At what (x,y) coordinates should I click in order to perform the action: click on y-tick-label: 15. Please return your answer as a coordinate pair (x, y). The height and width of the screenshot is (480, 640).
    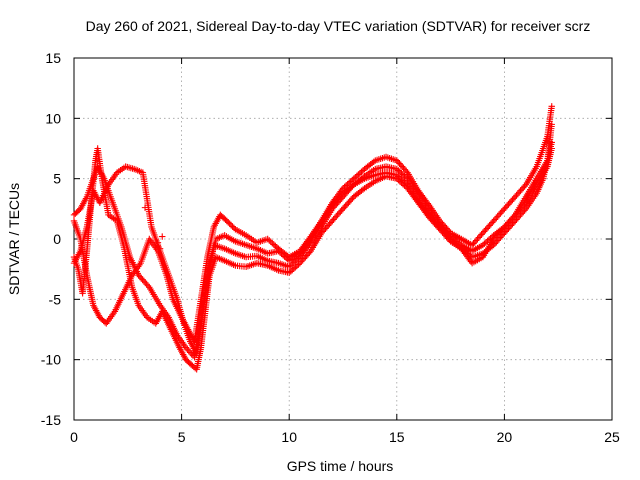
    Looking at the image, I should click on (53, 58).